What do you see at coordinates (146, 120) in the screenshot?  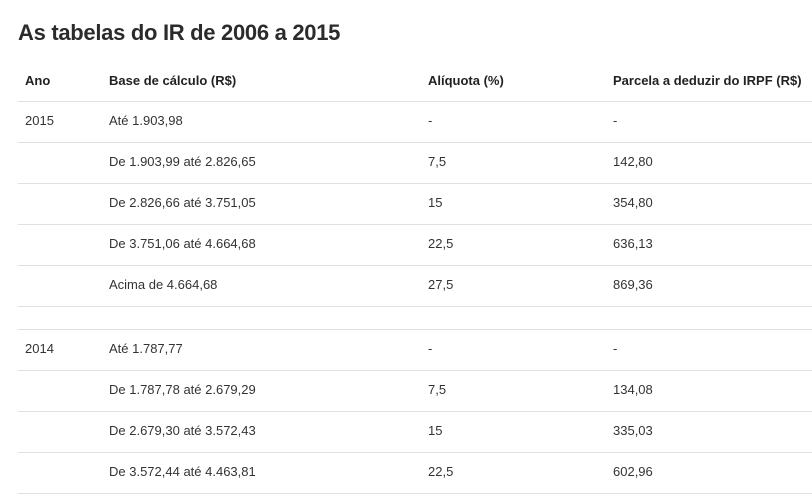 I see `table-cell: Até 1.903,98` at bounding box center [146, 120].